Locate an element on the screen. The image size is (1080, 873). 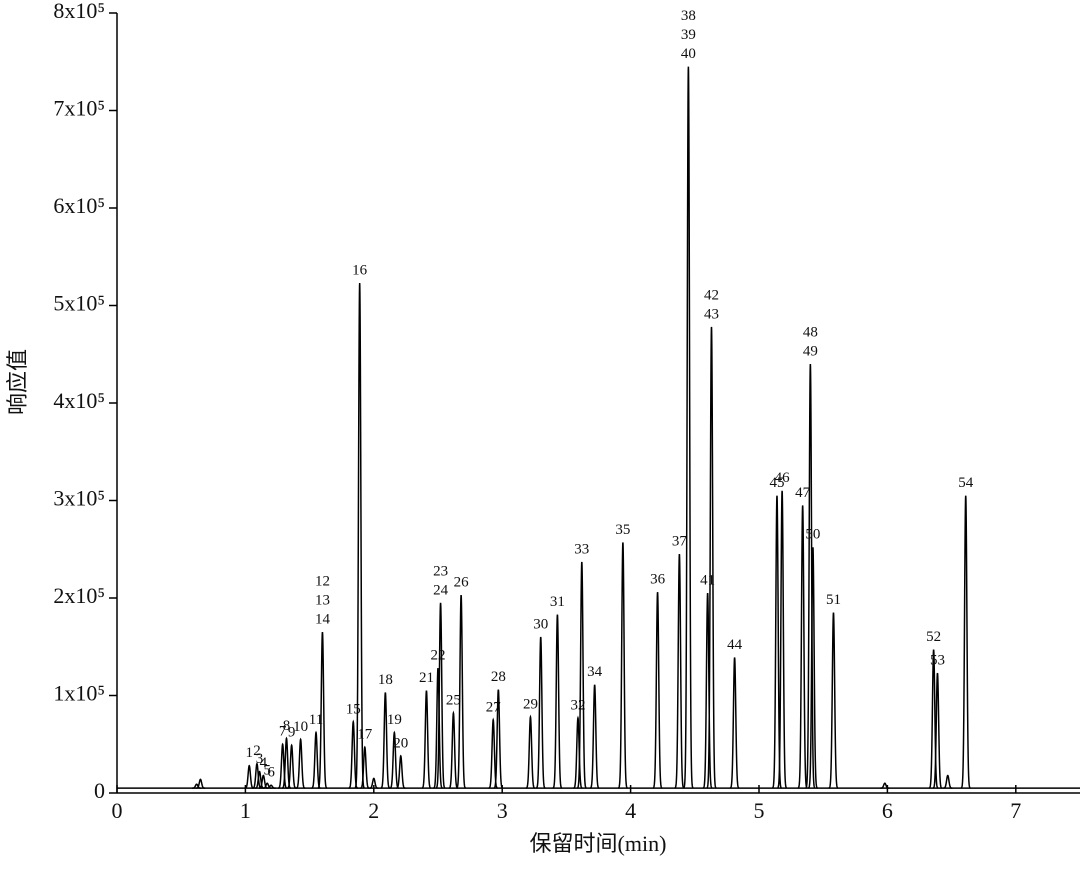
peak-label: 42 is located at coordinates (711, 295).